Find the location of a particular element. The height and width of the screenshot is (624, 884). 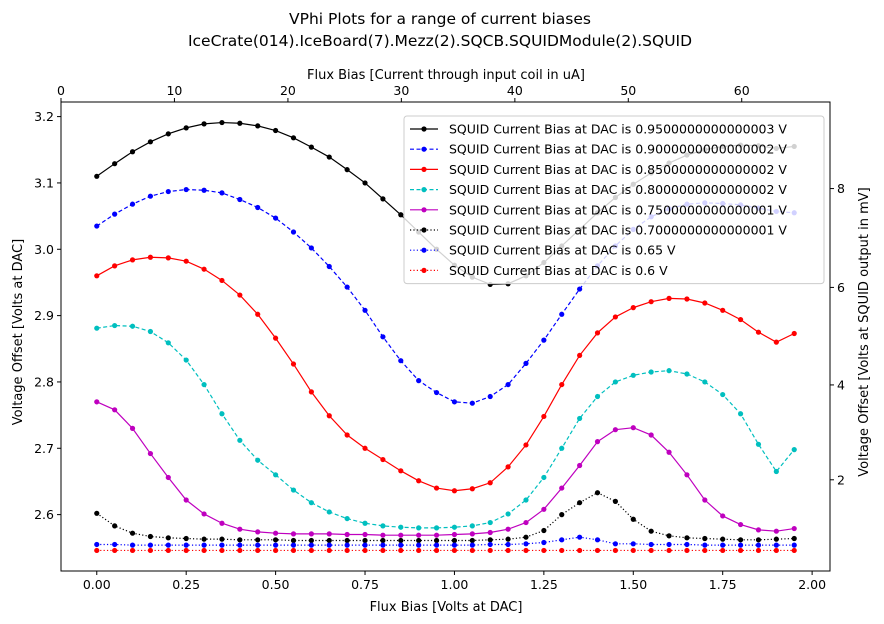

legend-label: SQUID Current Bias at DAC is 0.65 V is located at coordinates (562, 250).